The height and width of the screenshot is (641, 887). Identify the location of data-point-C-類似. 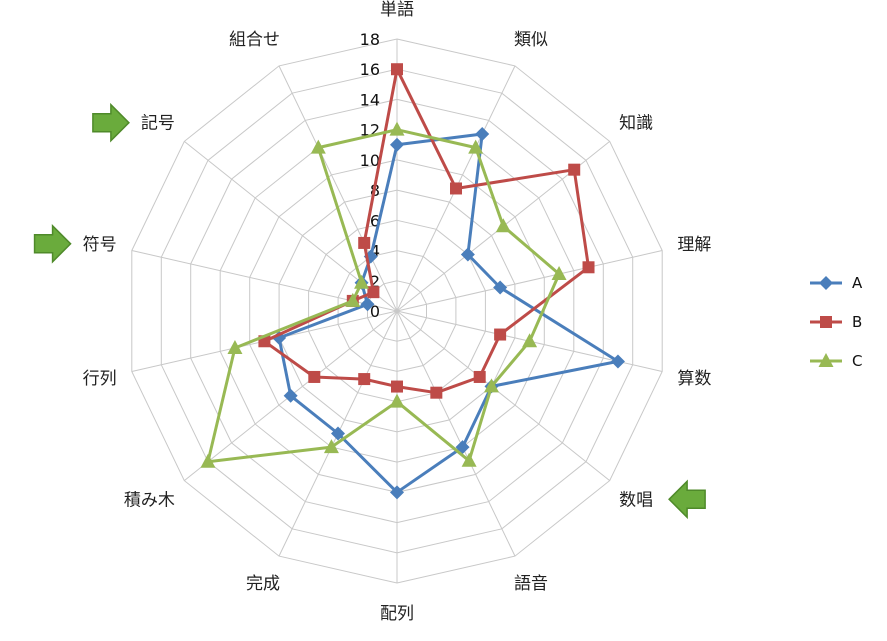
(476, 146).